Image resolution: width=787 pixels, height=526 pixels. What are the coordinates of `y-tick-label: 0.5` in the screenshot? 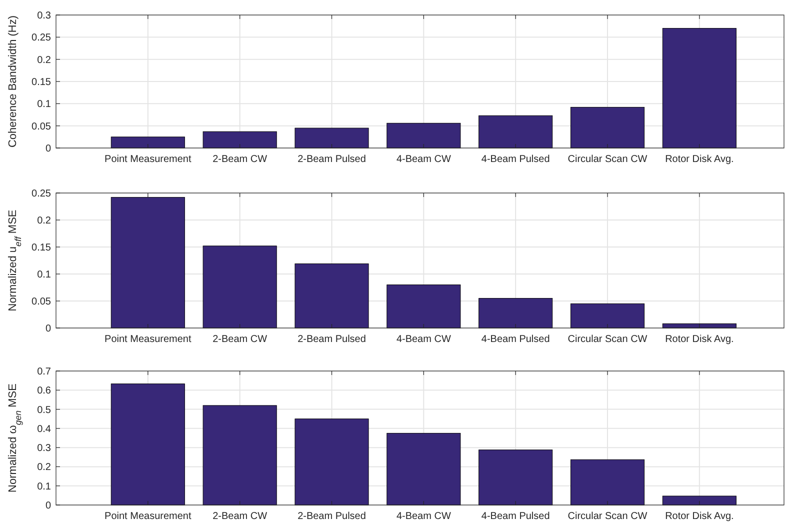 It's located at (44, 410).